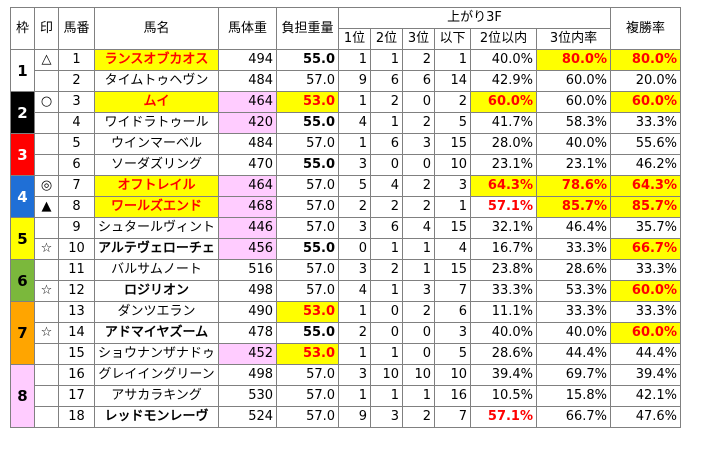 Image resolution: width=728 pixels, height=456 pixels. What do you see at coordinates (248, 28) in the screenshot?
I see `header-weight: 馬体重` at bounding box center [248, 28].